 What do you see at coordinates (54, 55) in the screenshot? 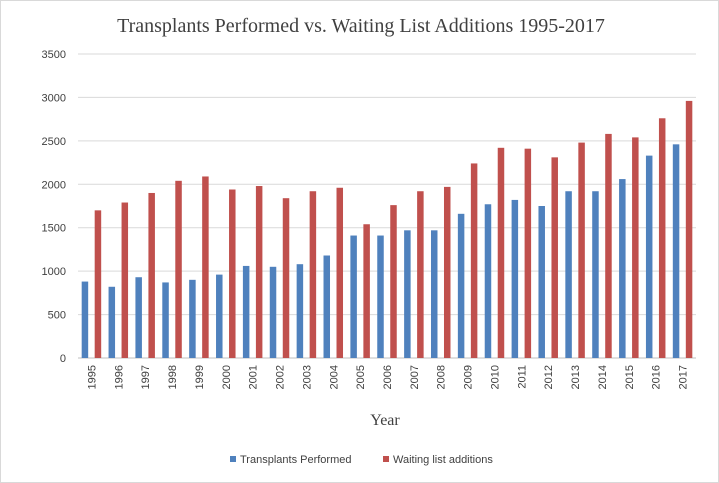
I see `y-tick-label: 3500` at bounding box center [54, 55].